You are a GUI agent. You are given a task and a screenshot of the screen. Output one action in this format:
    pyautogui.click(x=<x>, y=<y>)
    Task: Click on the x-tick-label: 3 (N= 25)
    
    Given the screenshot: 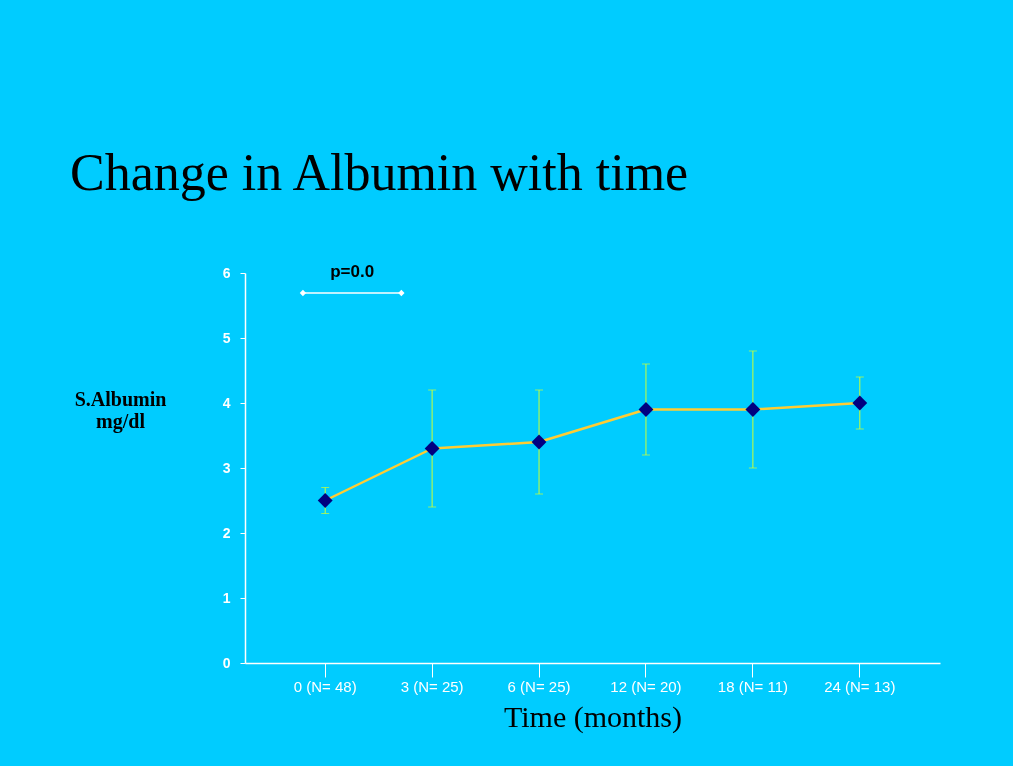 What is the action you would take?
    pyautogui.click(x=432, y=686)
    